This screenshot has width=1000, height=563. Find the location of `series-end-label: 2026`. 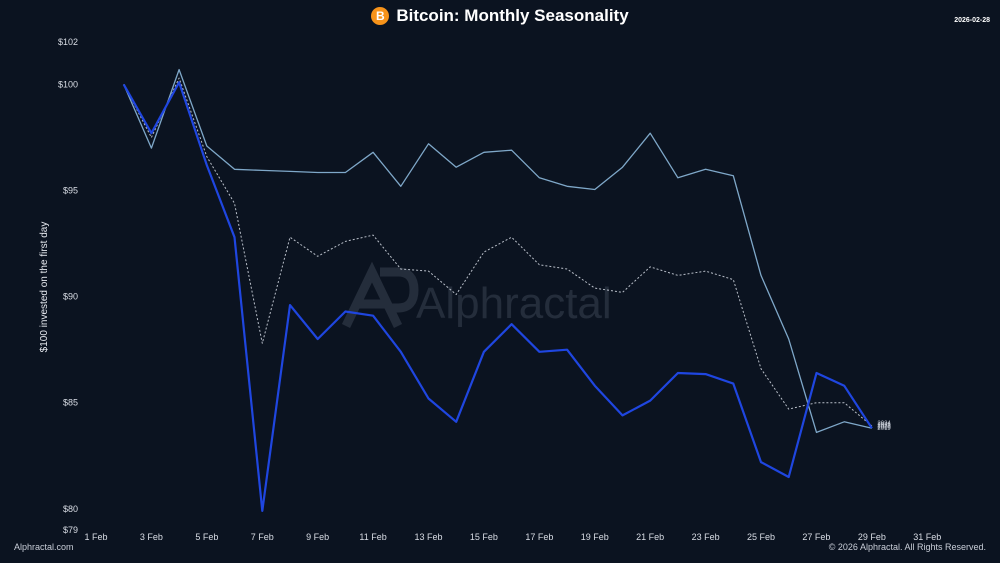

series-end-label: 2026 is located at coordinates (884, 428).